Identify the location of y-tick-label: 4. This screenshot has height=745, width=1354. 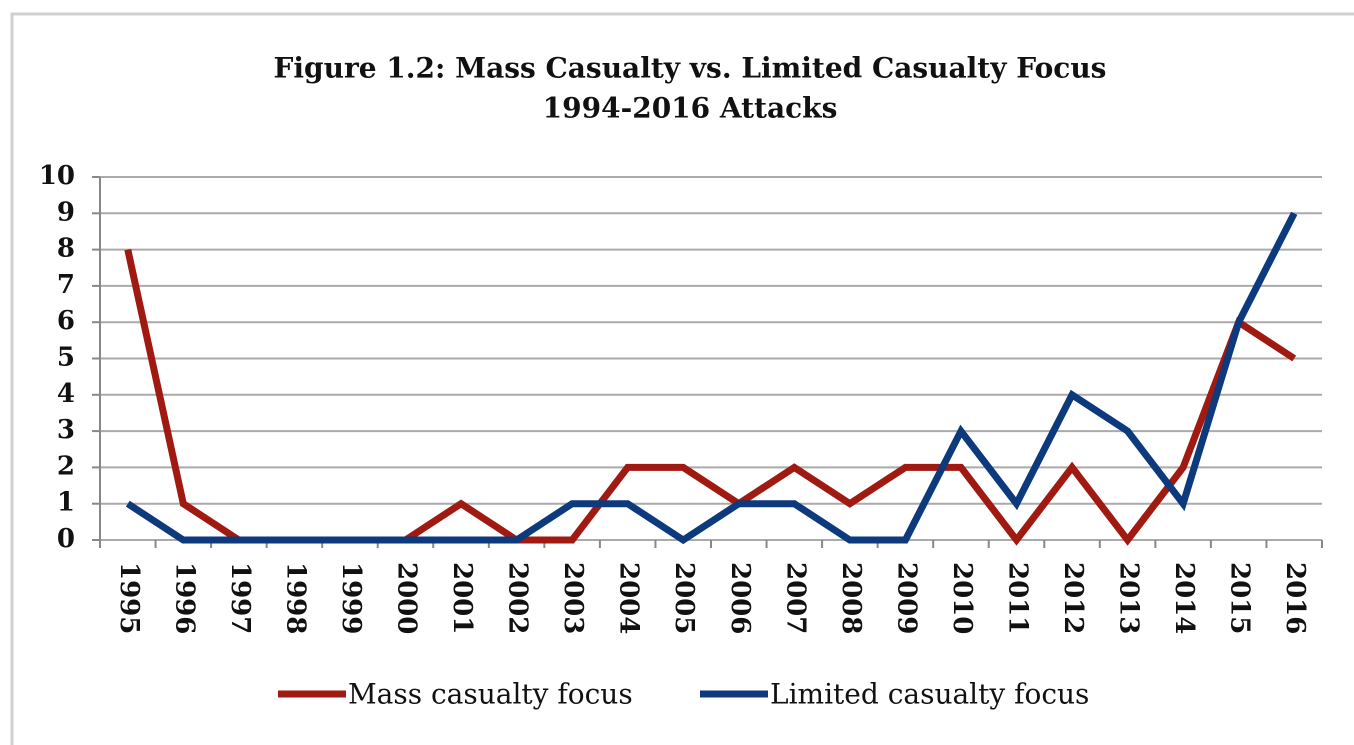
(66, 394).